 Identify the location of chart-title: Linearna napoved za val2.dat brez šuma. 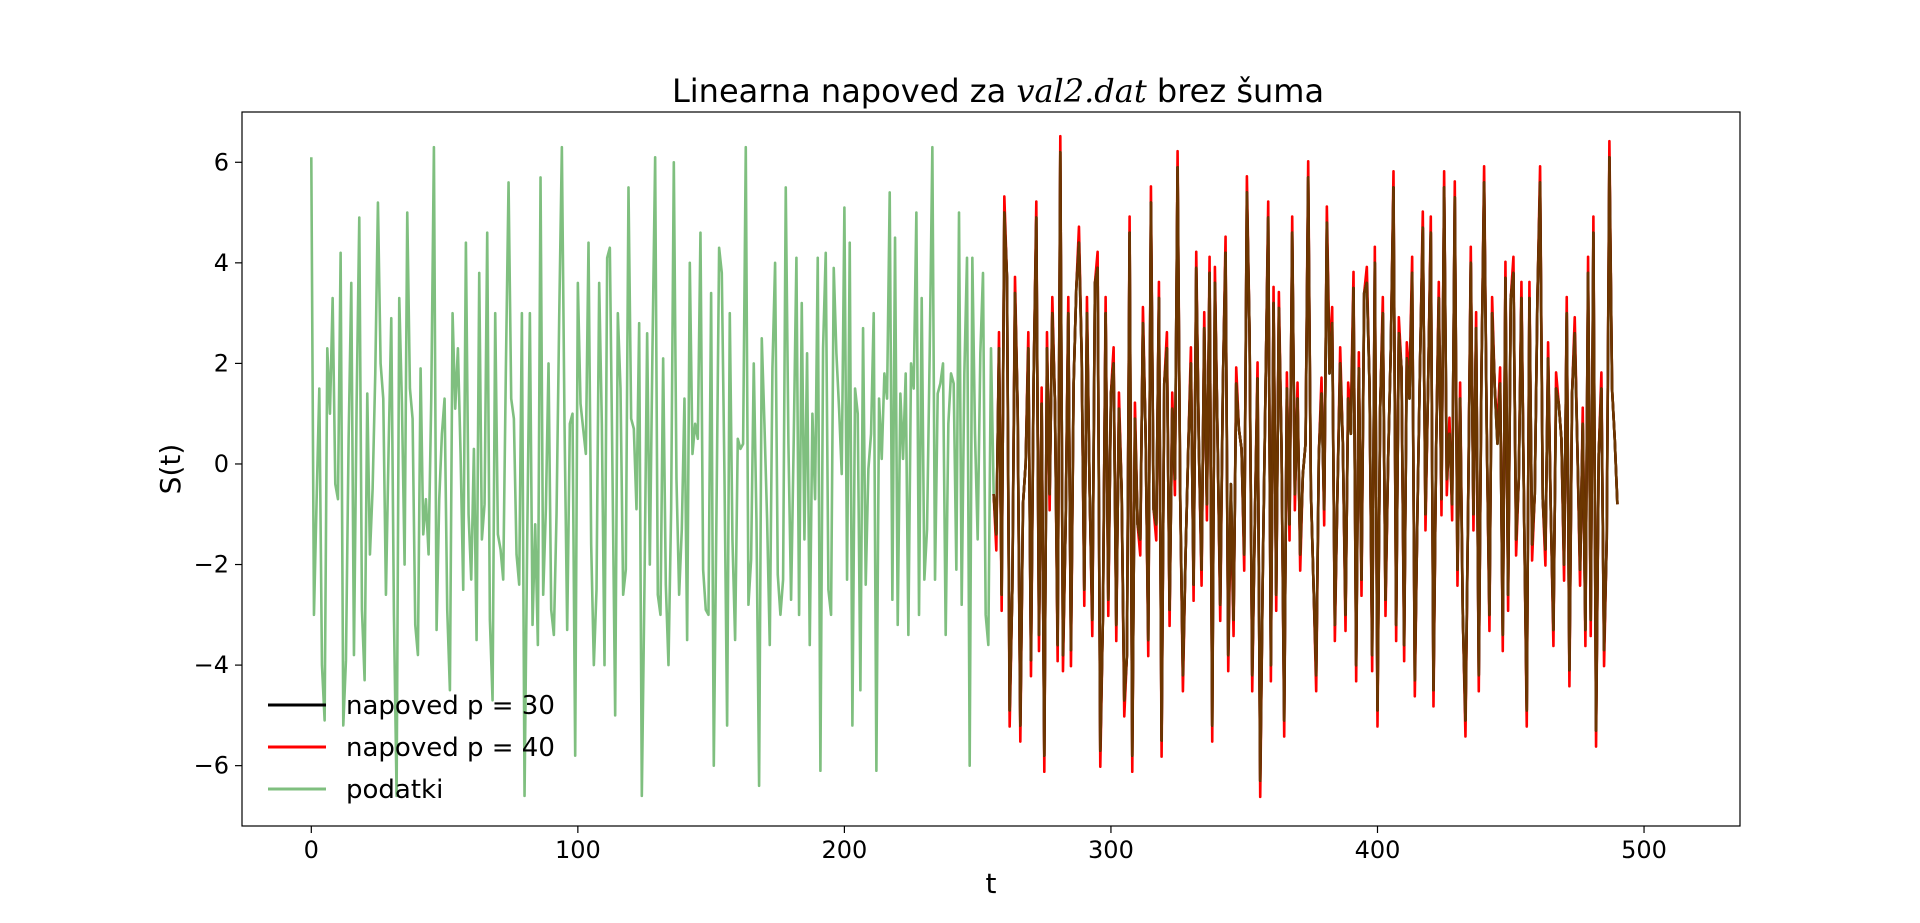
(998, 91).